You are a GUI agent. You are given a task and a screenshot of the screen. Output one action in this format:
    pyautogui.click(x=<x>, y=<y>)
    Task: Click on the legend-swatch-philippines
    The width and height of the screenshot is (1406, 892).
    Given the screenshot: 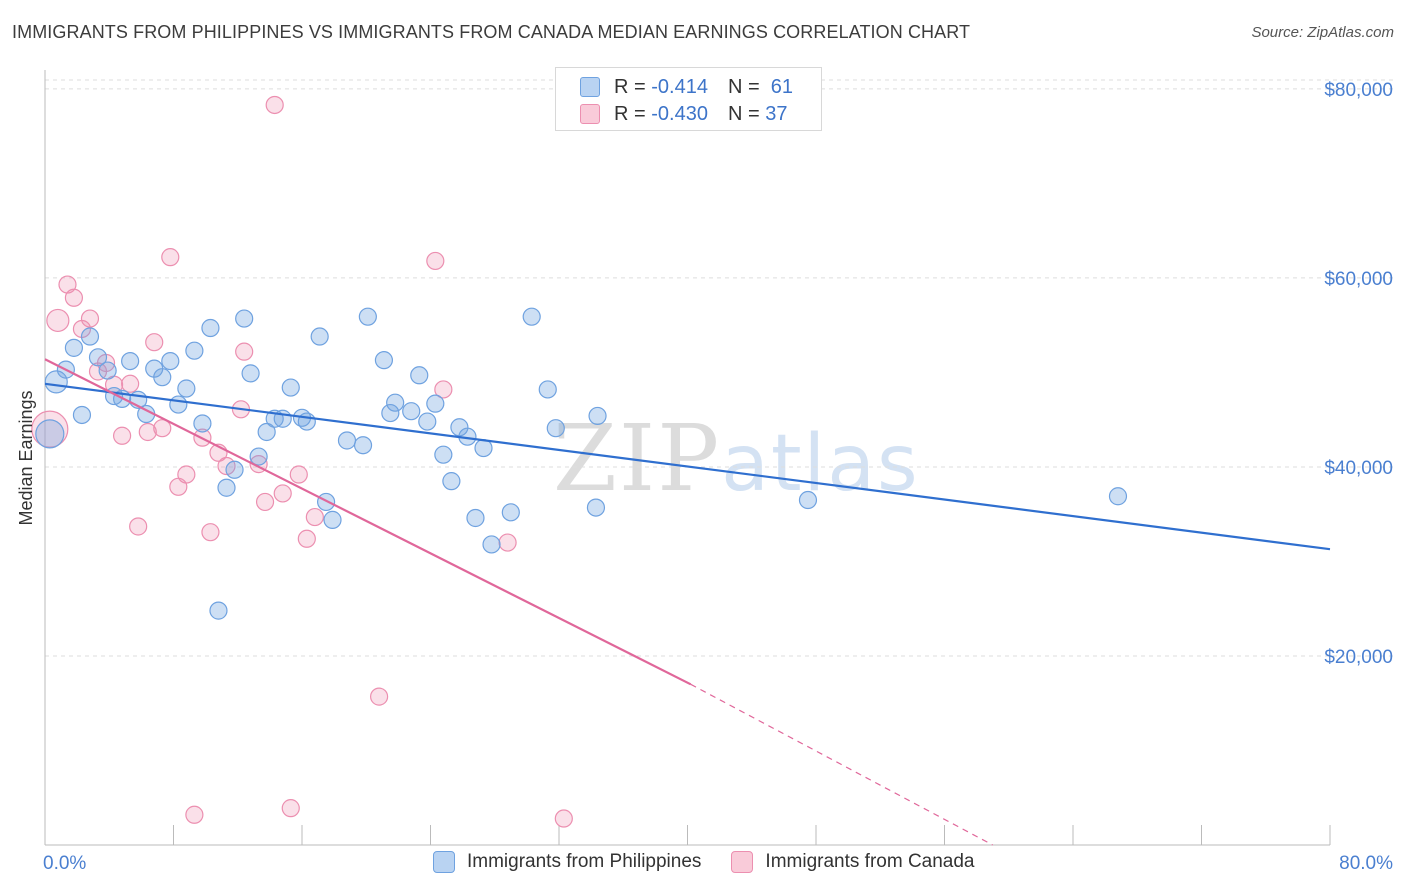 What is the action you would take?
    pyautogui.click(x=590, y=87)
    